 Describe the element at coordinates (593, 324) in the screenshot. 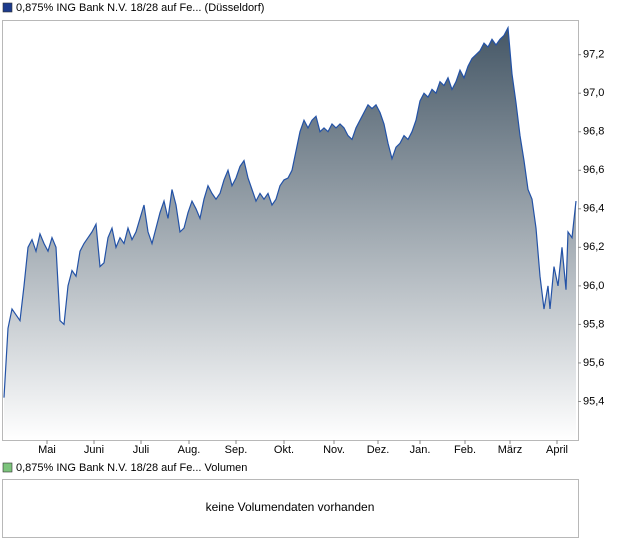

I see `y-tick-label: 95,8` at that location.